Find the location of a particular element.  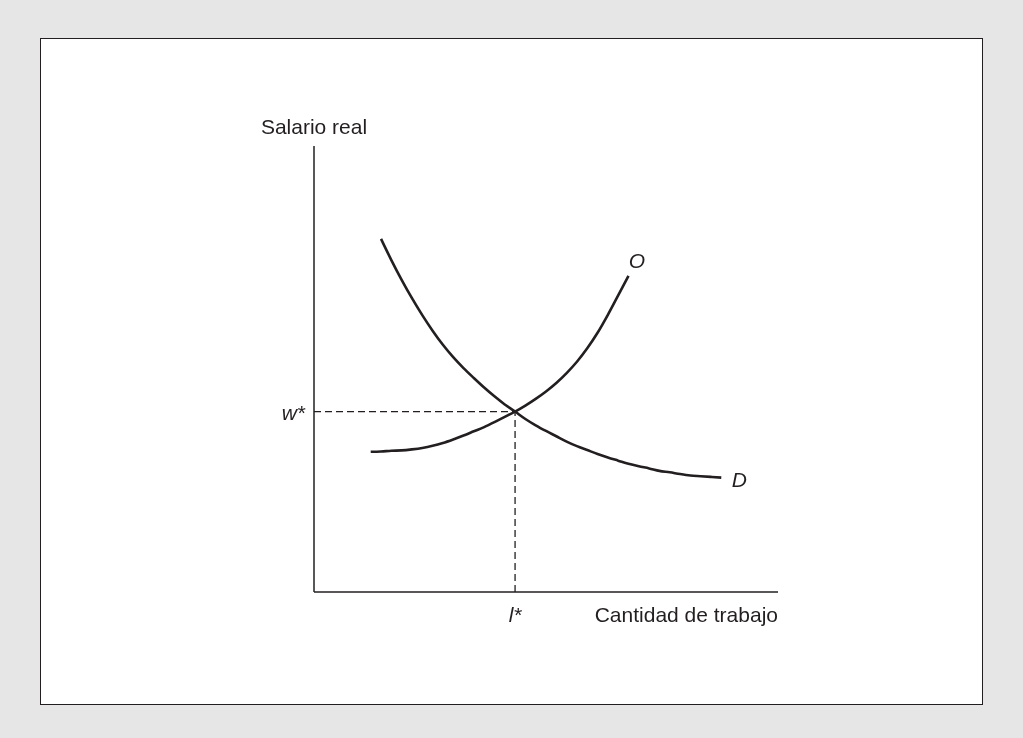

ref-line-label: w* is located at coordinates (293, 412).